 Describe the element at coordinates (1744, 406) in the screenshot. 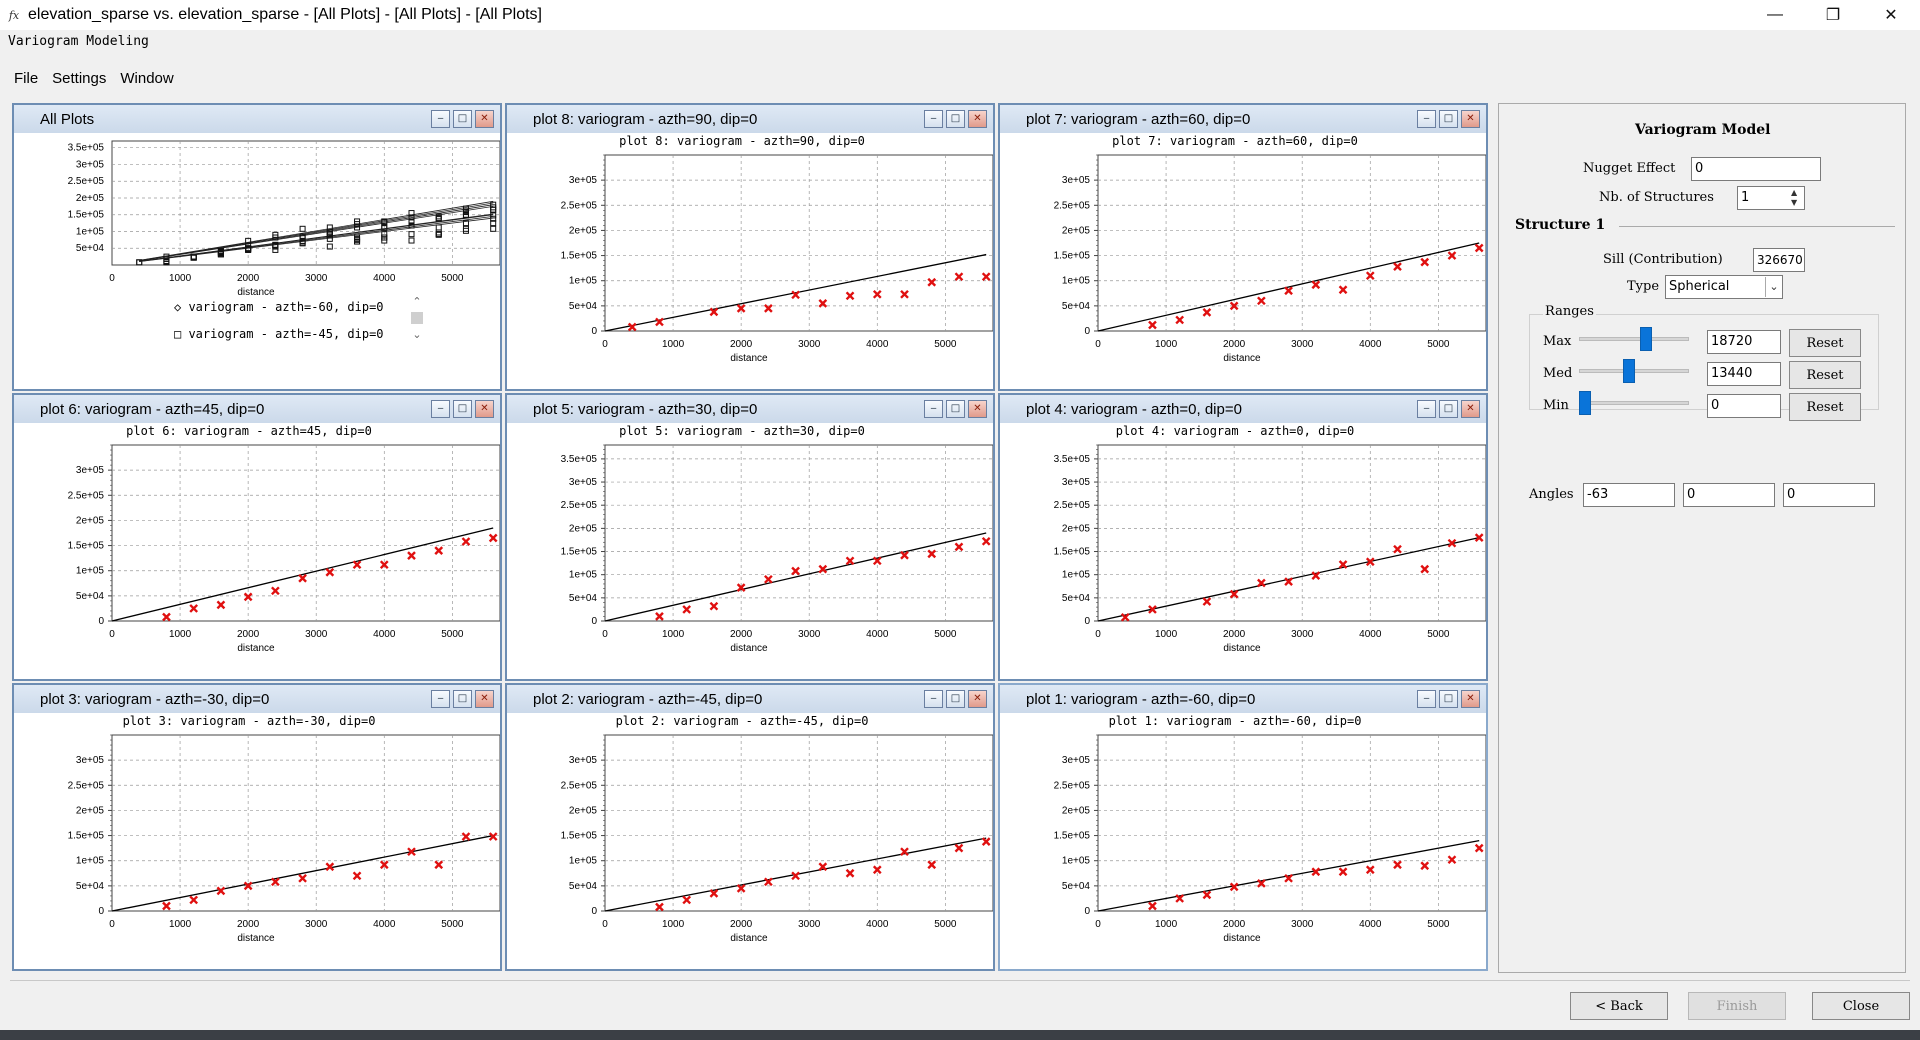

I see `min-range-input: 0` at that location.